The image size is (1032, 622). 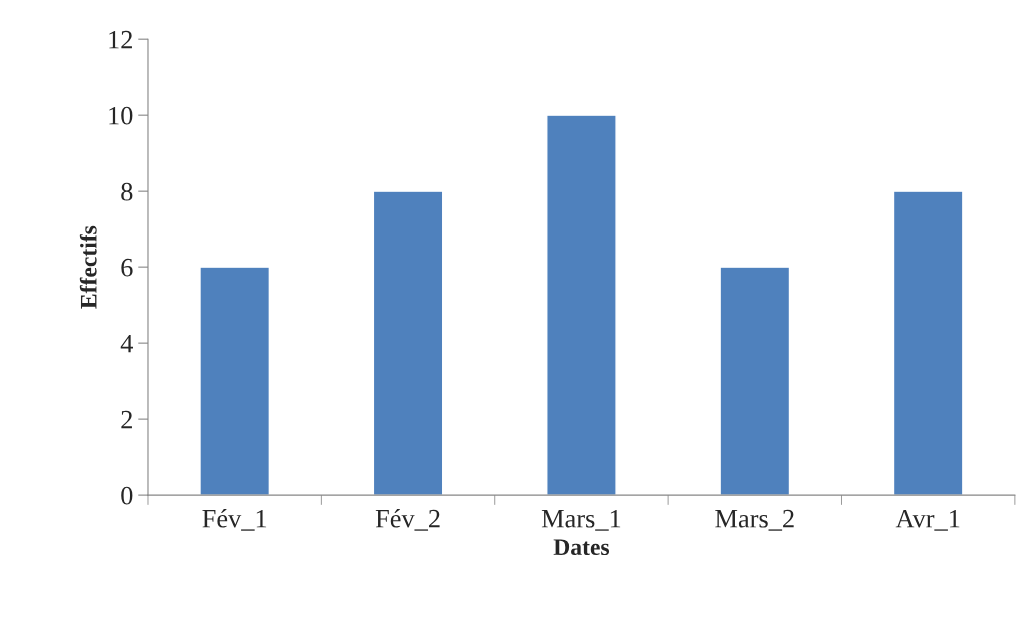 What do you see at coordinates (754, 520) in the screenshot?
I see `x-tick-label: Mars_2` at bounding box center [754, 520].